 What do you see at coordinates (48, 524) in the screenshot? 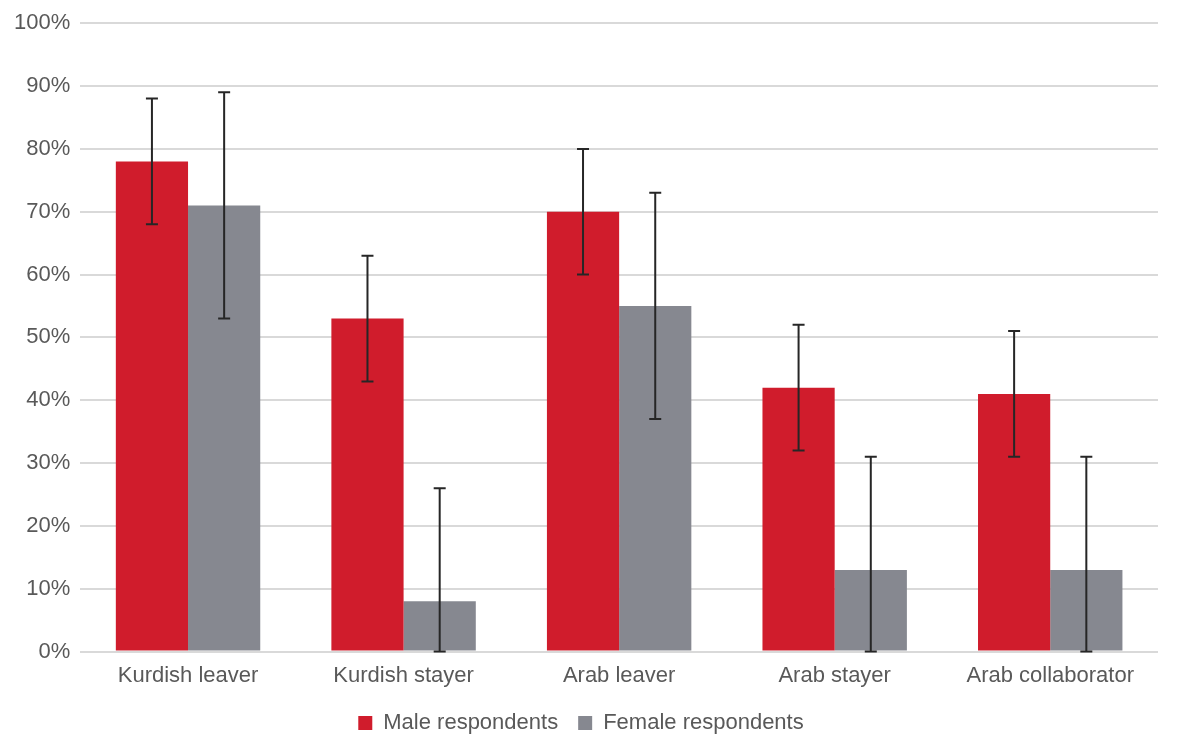
I see `y-tick-label: 20%` at bounding box center [48, 524].